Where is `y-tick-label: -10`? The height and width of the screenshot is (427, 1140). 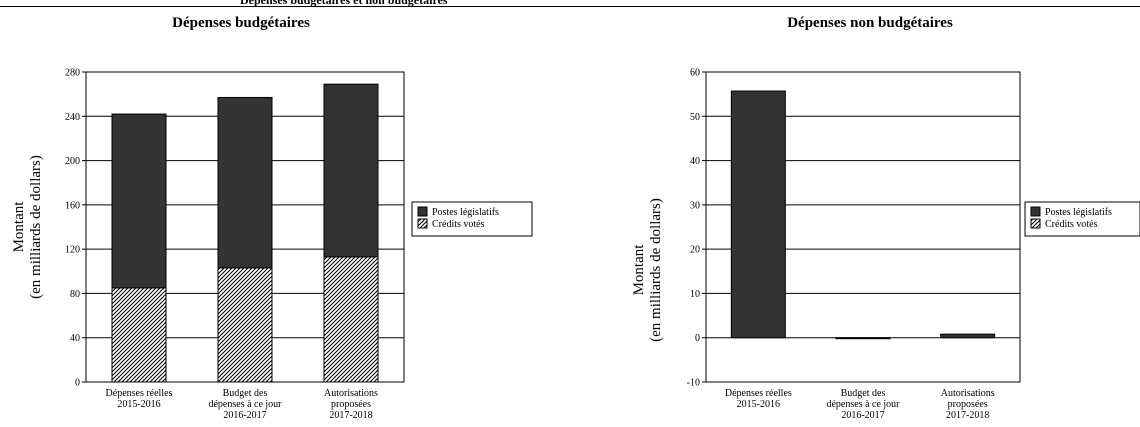
y-tick-label: -10 is located at coordinates (693, 383).